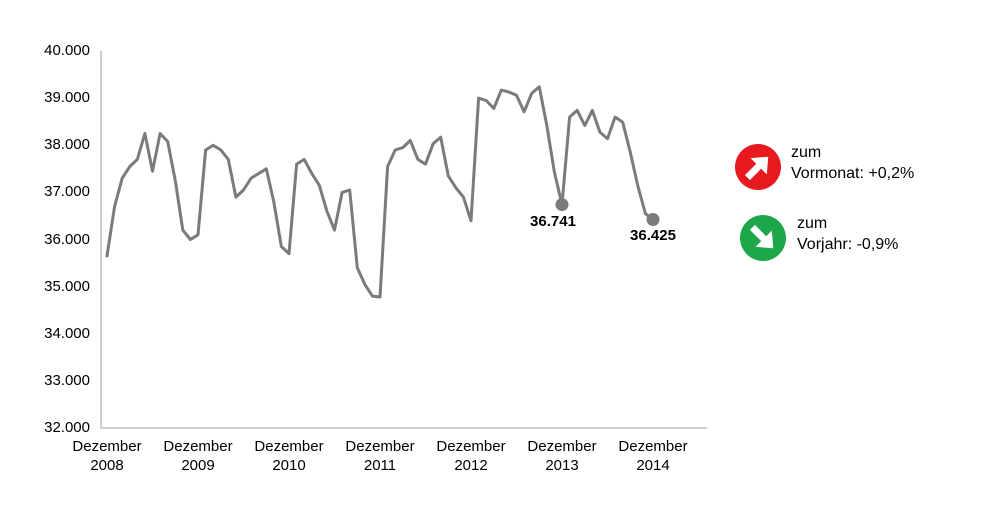 Image resolution: width=999 pixels, height=512 pixels. Describe the element at coordinates (67, 286) in the screenshot. I see `y-axis-tick-label: 35.000` at that location.